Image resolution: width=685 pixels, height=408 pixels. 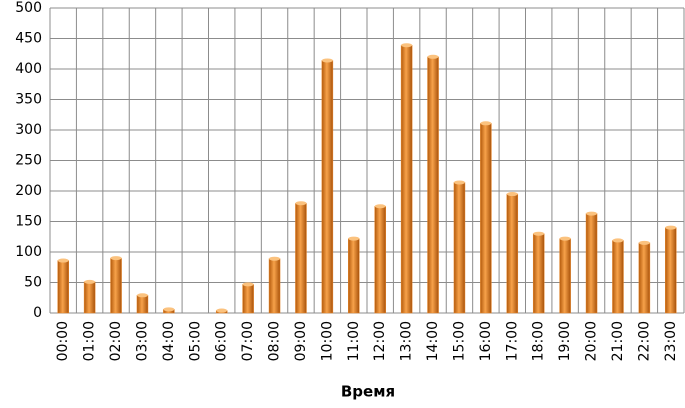 I want to click on x-tick-label: 01:00, so click(x=90, y=341).